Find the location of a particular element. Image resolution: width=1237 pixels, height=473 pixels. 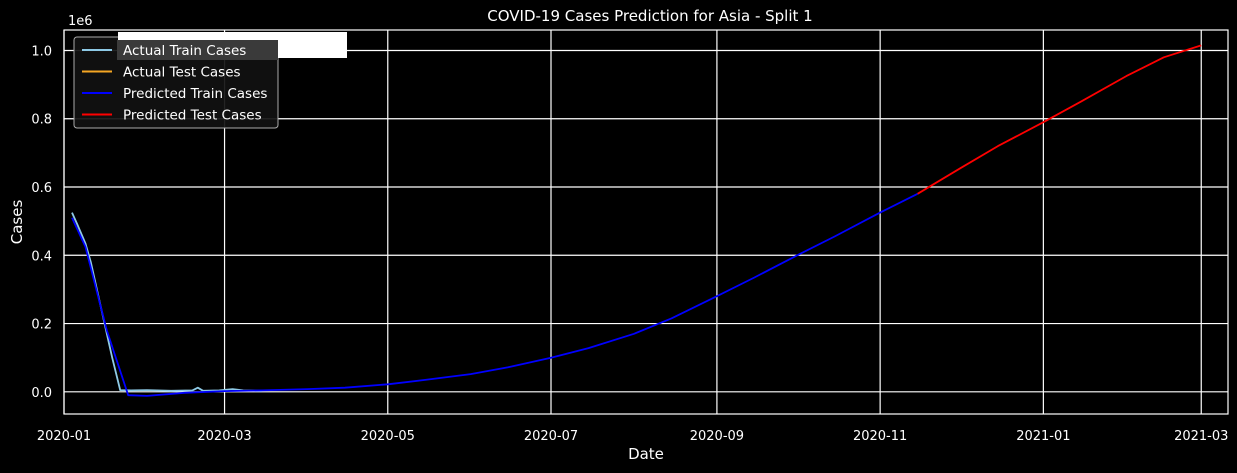

legend-label: Predicted Train Cases is located at coordinates (195, 94).